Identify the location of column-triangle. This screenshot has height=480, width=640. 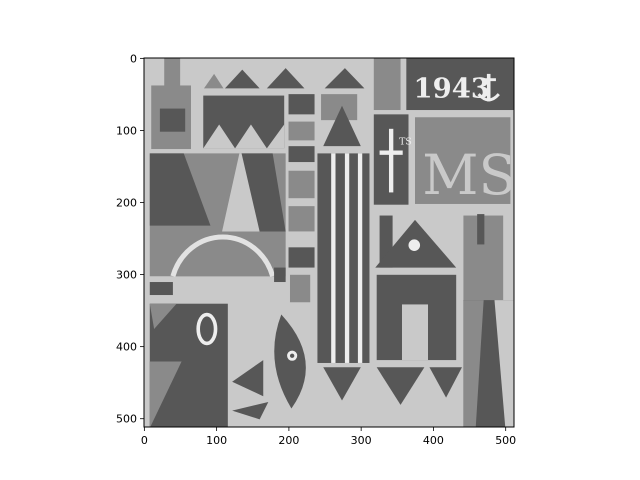
(342, 126).